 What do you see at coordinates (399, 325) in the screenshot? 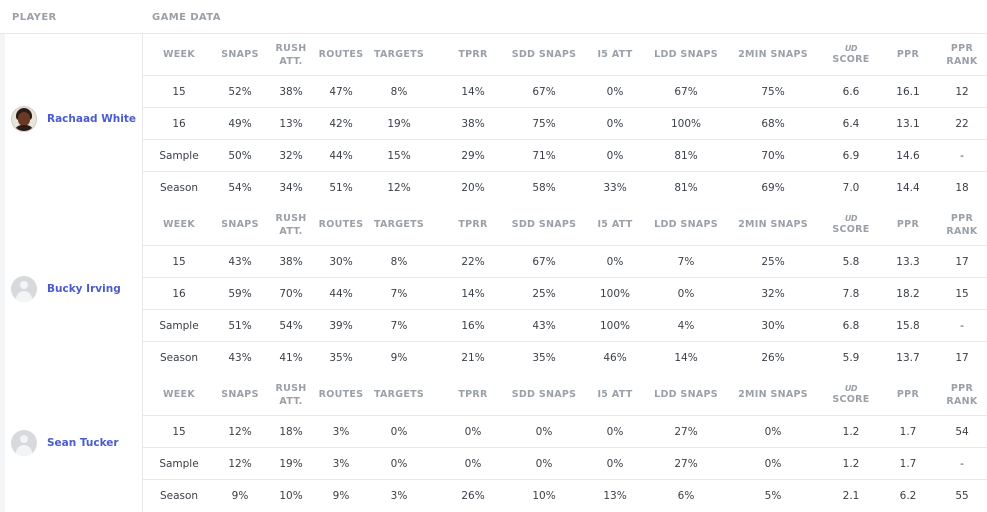
I see `cell-targets: 7%` at bounding box center [399, 325].